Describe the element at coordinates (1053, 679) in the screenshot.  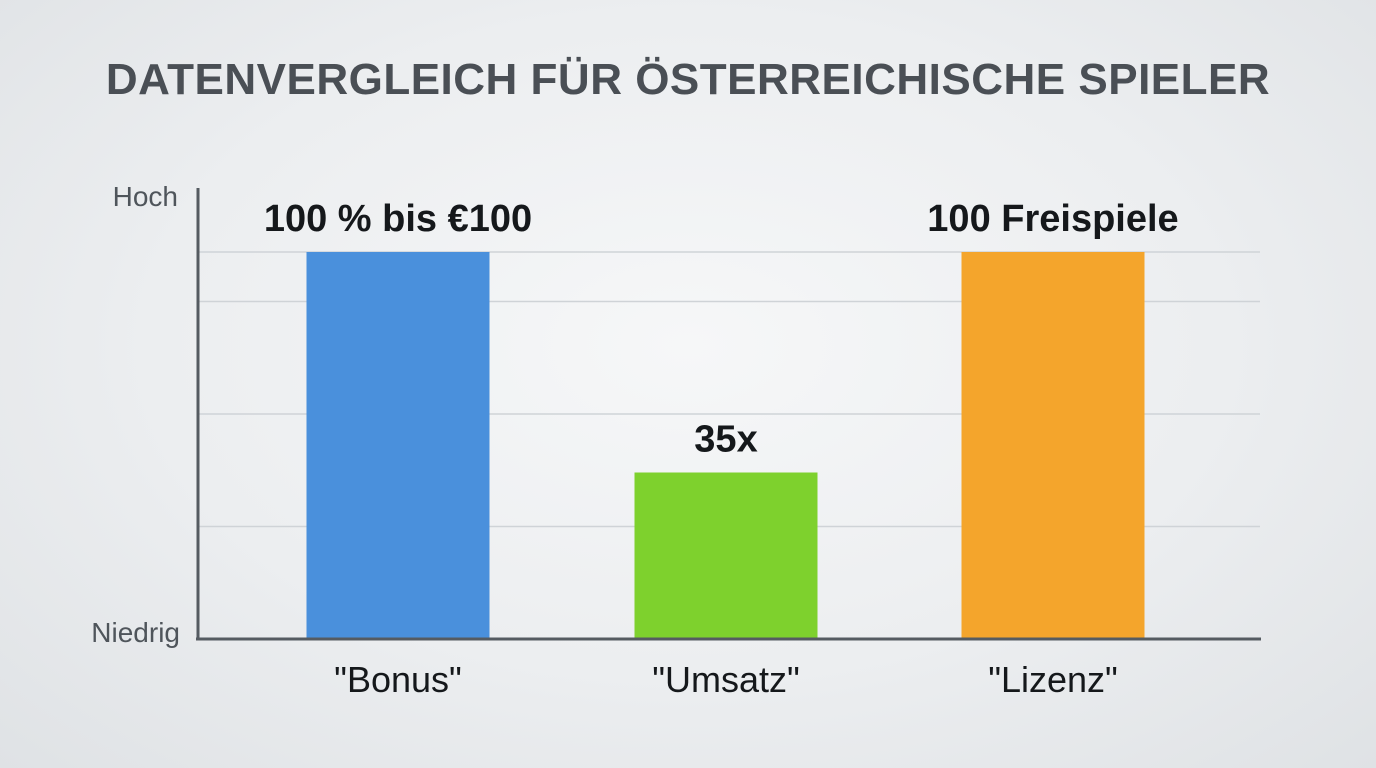
I see `category-label: "Lizenz"` at that location.